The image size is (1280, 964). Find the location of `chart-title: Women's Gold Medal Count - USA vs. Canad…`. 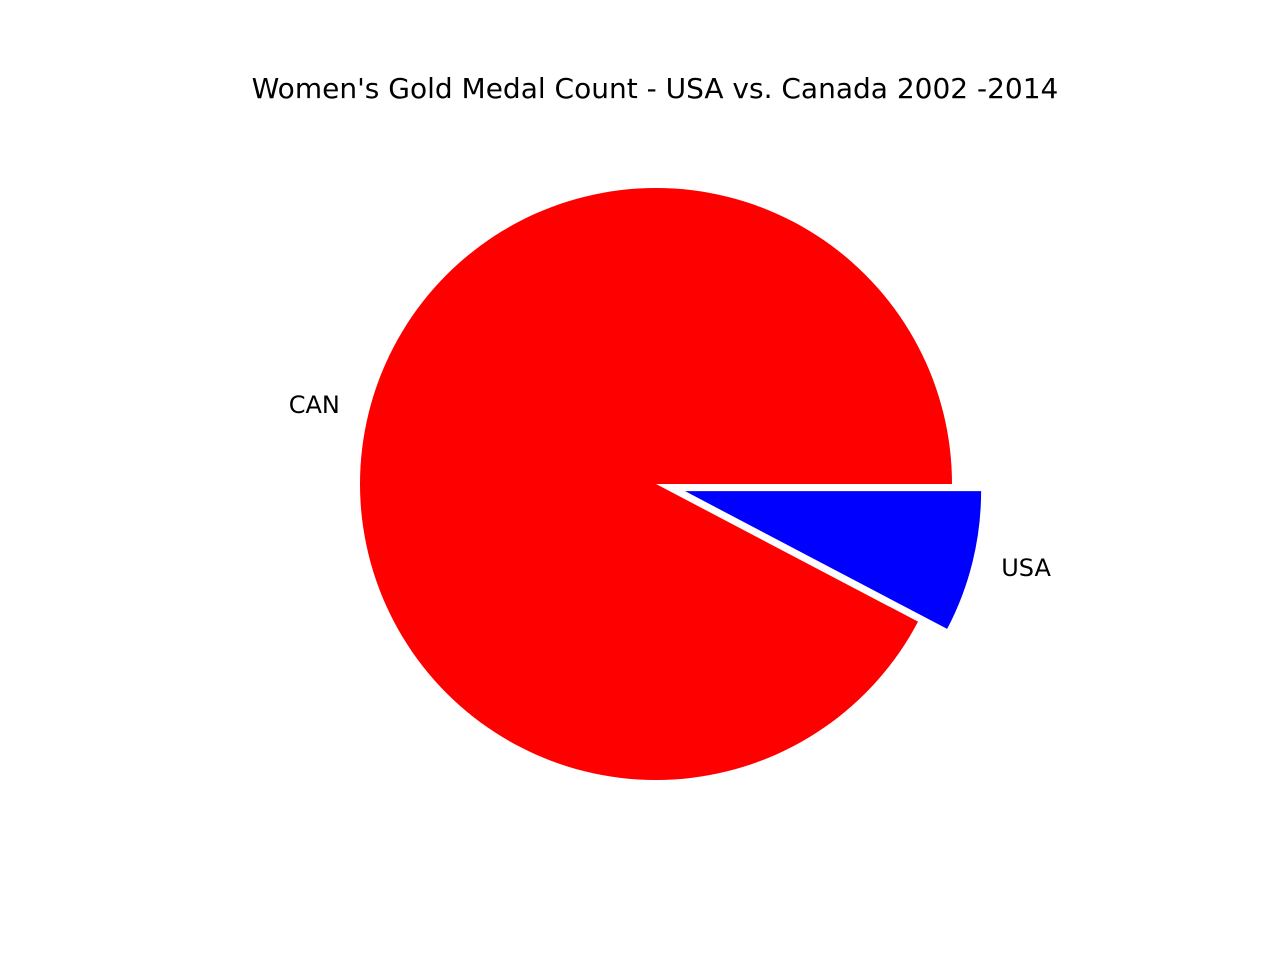

chart-title: Women's Gold Medal Count - USA vs. Canad… is located at coordinates (655, 88).